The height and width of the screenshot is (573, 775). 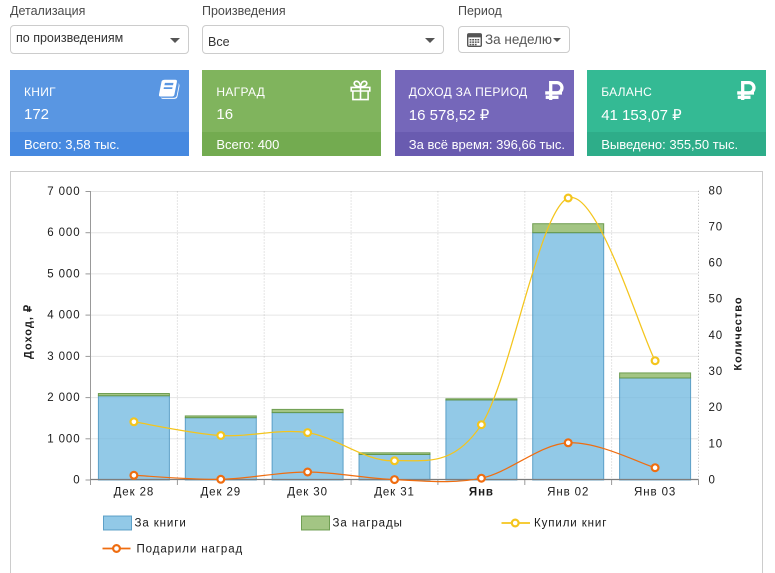 I want to click on svg-text: Дек 28, so click(x=134, y=493).